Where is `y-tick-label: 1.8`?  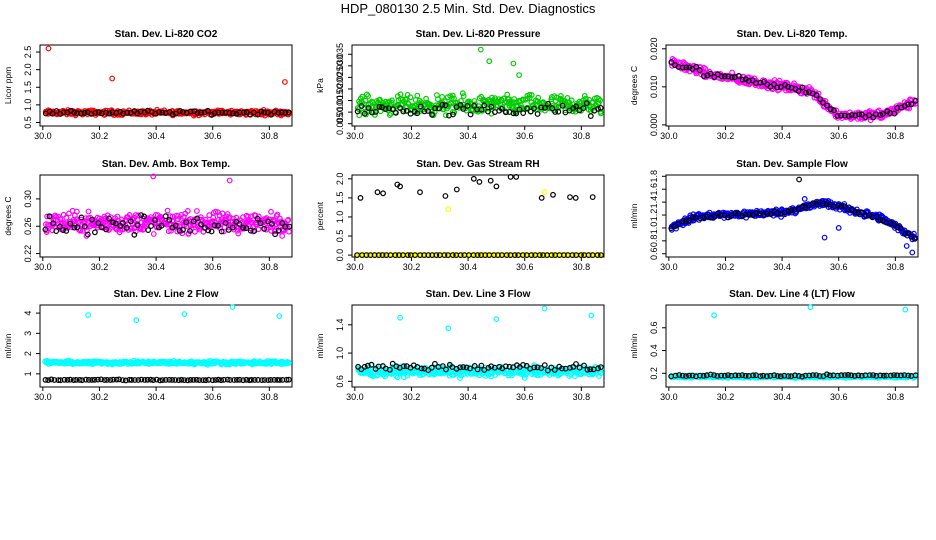 y-tick-label: 1.8 is located at coordinates (654, 176).